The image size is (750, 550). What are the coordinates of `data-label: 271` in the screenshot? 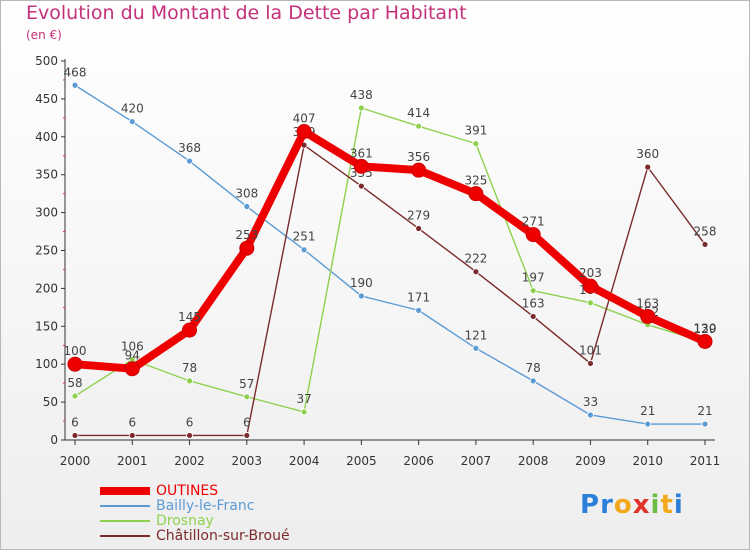 It's located at (533, 222).